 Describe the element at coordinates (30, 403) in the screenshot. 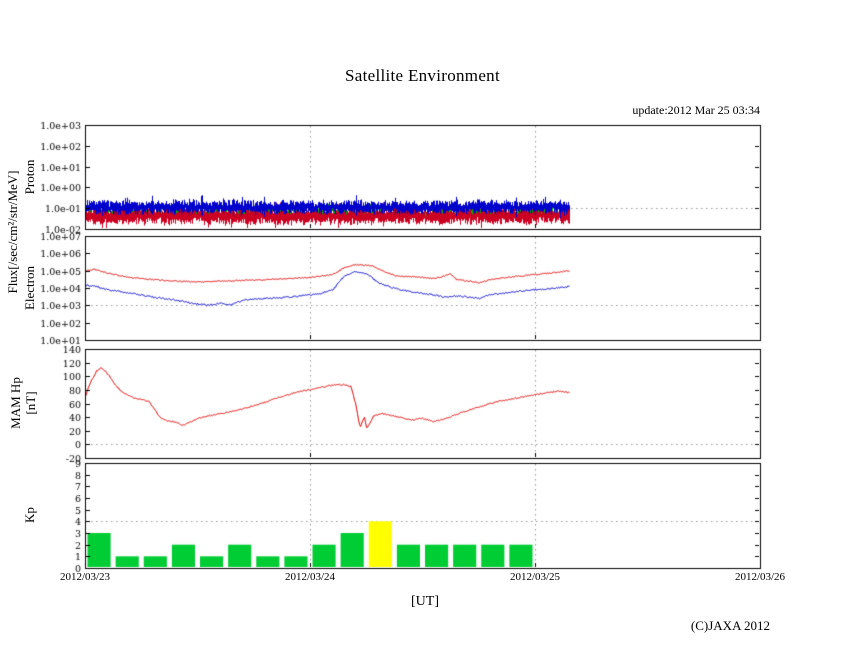

I see `mam-hp-axis-label-line2: [nT]` at that location.